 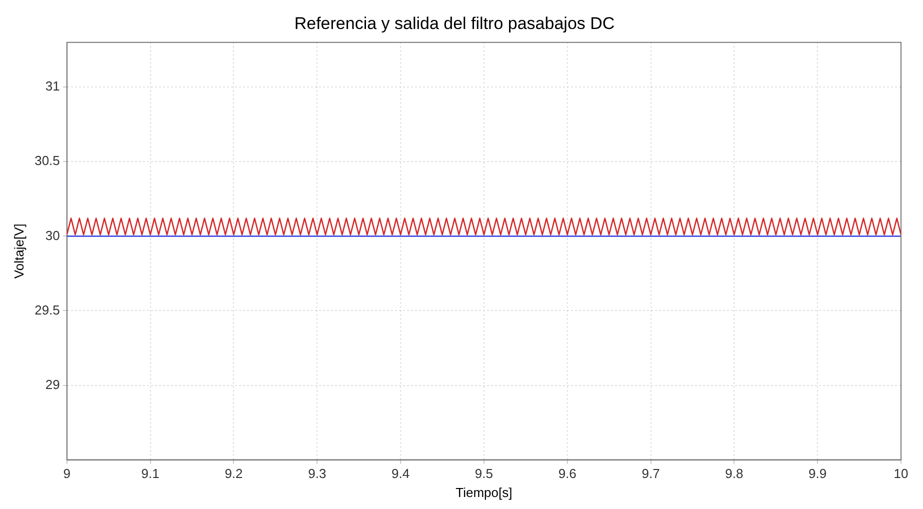 I want to click on chart-title: Referencia y salida del filtro pasabajos DC, so click(x=454, y=23).